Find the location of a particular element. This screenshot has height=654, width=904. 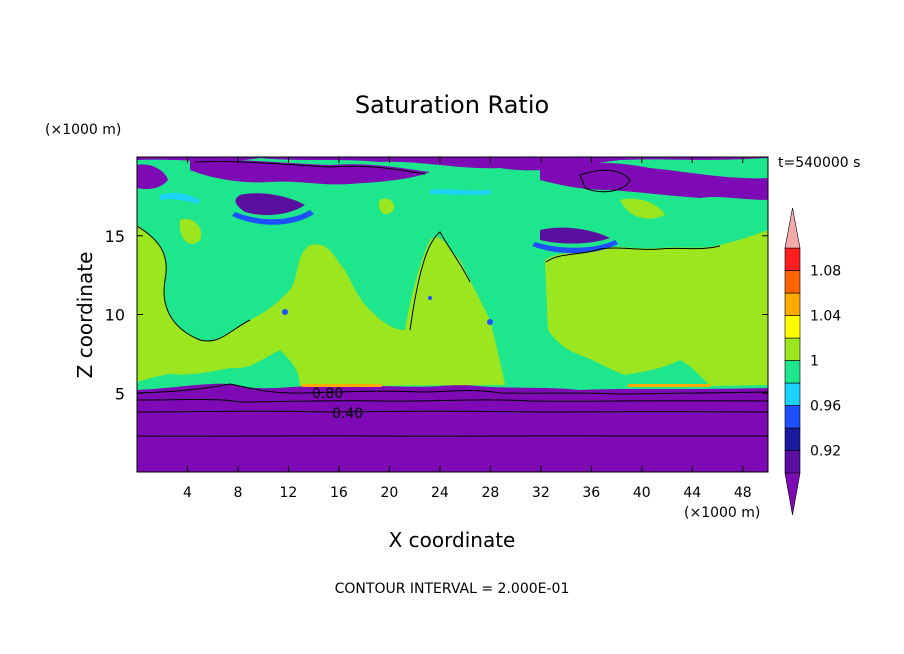

time-label: t=540000 s is located at coordinates (819, 163).